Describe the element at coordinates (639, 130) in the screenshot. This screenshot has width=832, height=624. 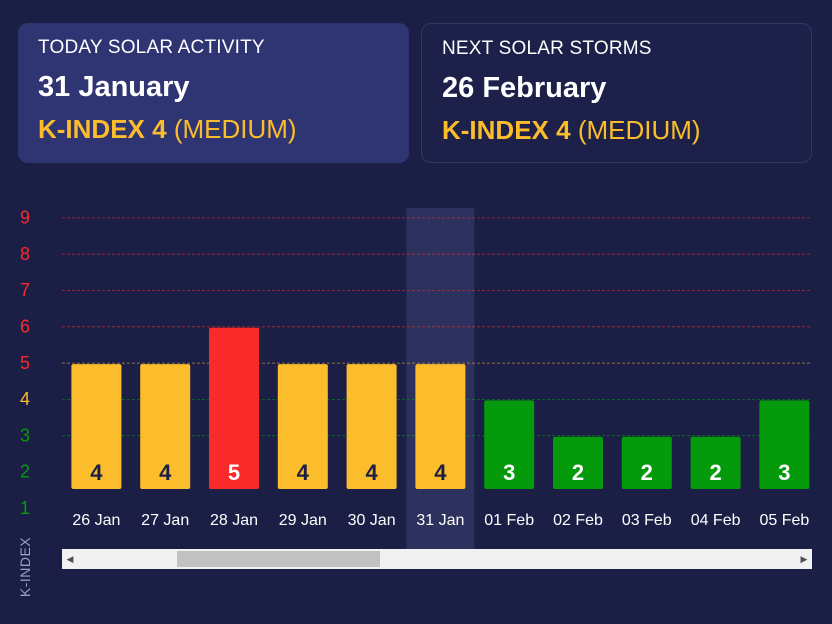
I see `next-kindex-level: (MEDIUM)` at that location.